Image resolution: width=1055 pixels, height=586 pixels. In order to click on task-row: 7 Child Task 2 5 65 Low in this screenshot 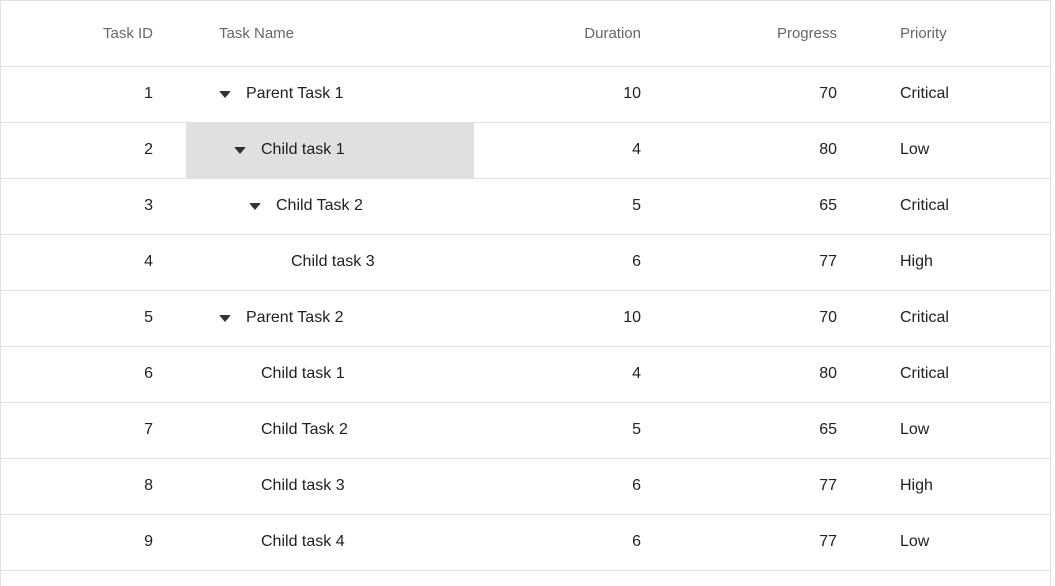, I will do `click(525, 430)`.